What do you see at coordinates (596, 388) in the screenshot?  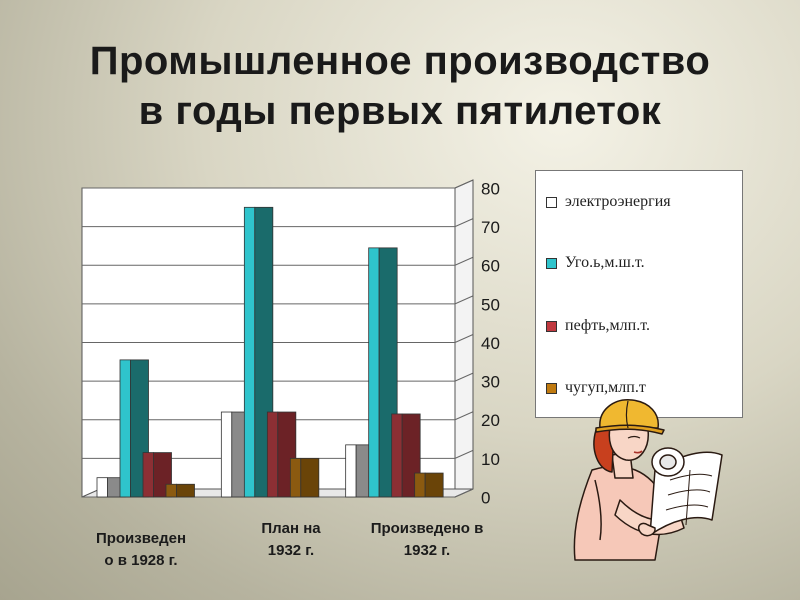 I see `legend-item-iron: чугуп,млп.т` at bounding box center [596, 388].